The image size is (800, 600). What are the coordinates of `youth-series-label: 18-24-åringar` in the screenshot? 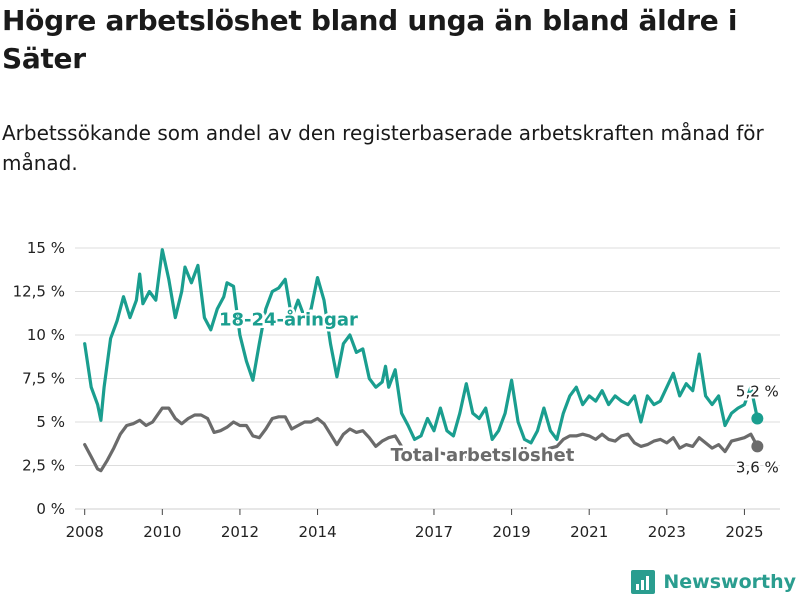 It's located at (288, 319).